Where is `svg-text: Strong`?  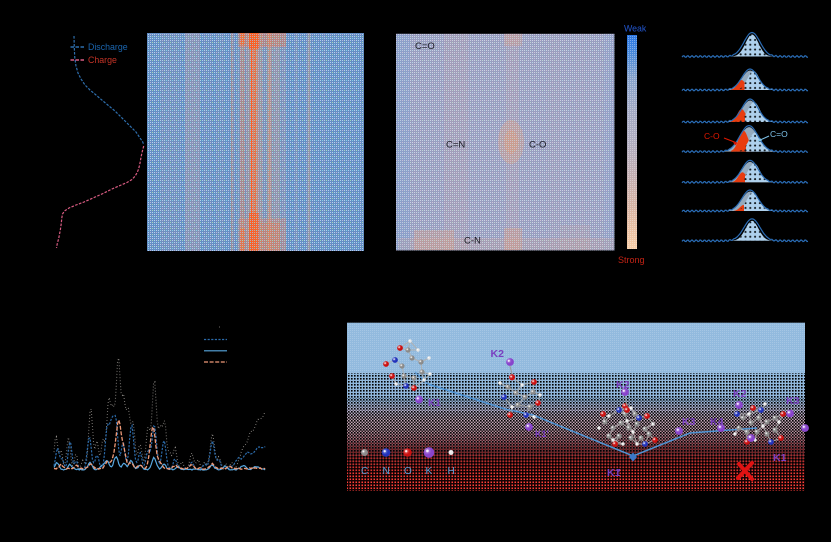 svg-text: Strong is located at coordinates (631, 260).